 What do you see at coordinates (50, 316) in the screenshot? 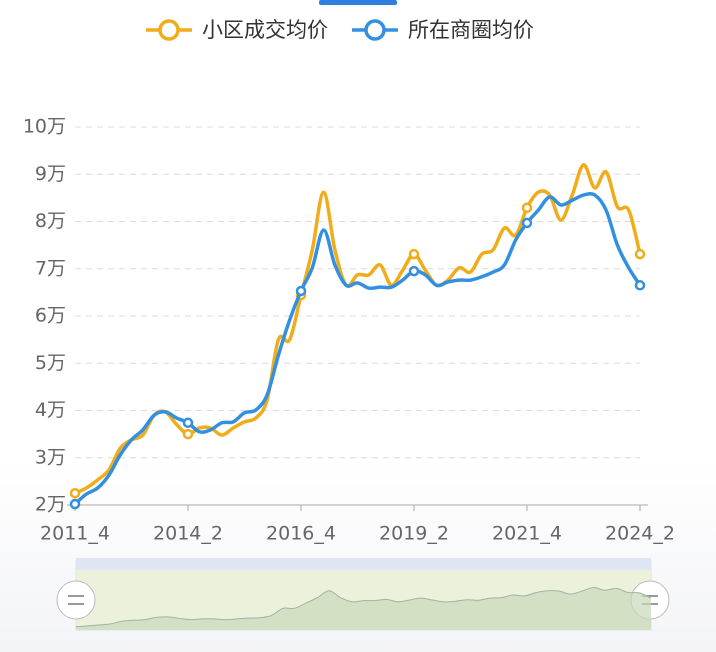
I see `y-tick-label: 6万` at bounding box center [50, 316].